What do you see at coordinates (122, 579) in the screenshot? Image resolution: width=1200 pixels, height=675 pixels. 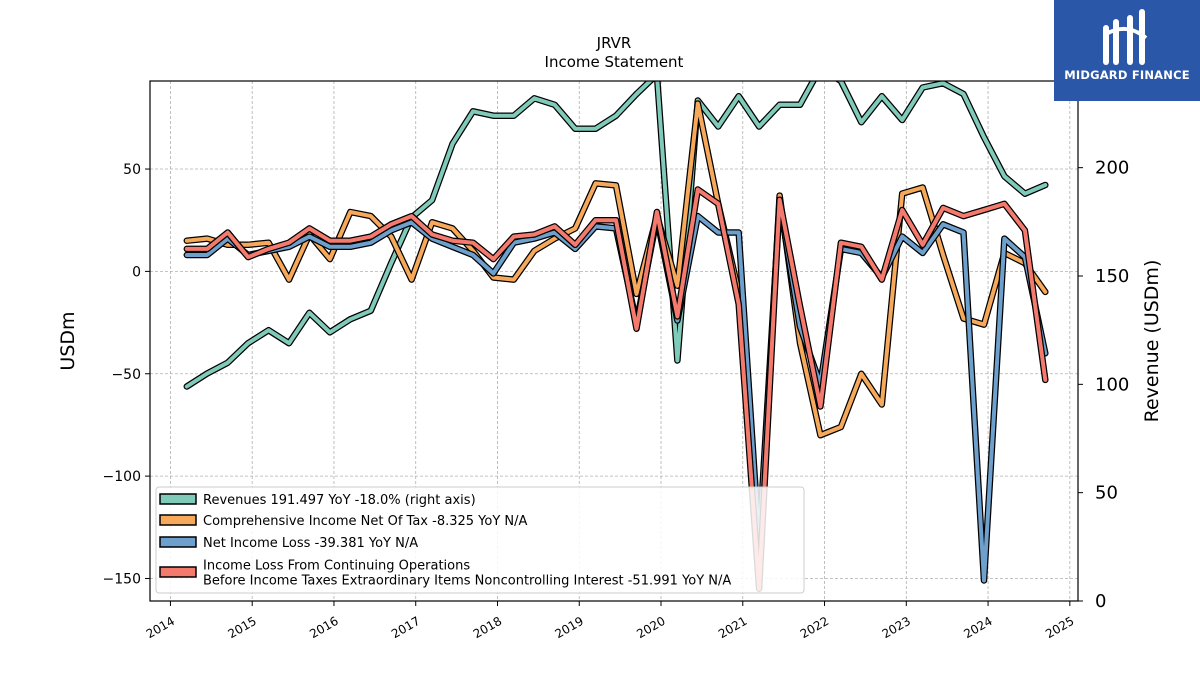 I see `y-tick-label-left: −150` at bounding box center [122, 579].